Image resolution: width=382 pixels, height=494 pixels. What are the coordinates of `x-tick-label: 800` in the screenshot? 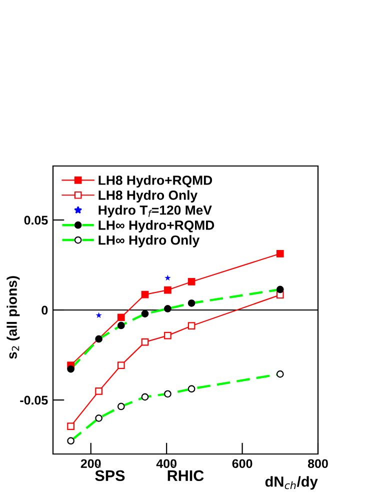 It's located at (318, 463).